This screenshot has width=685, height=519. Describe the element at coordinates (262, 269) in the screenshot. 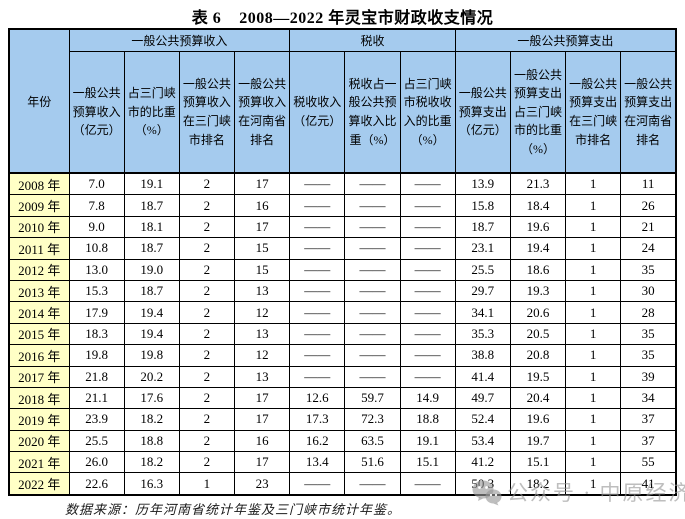

I see `value-cell: 15` at that location.